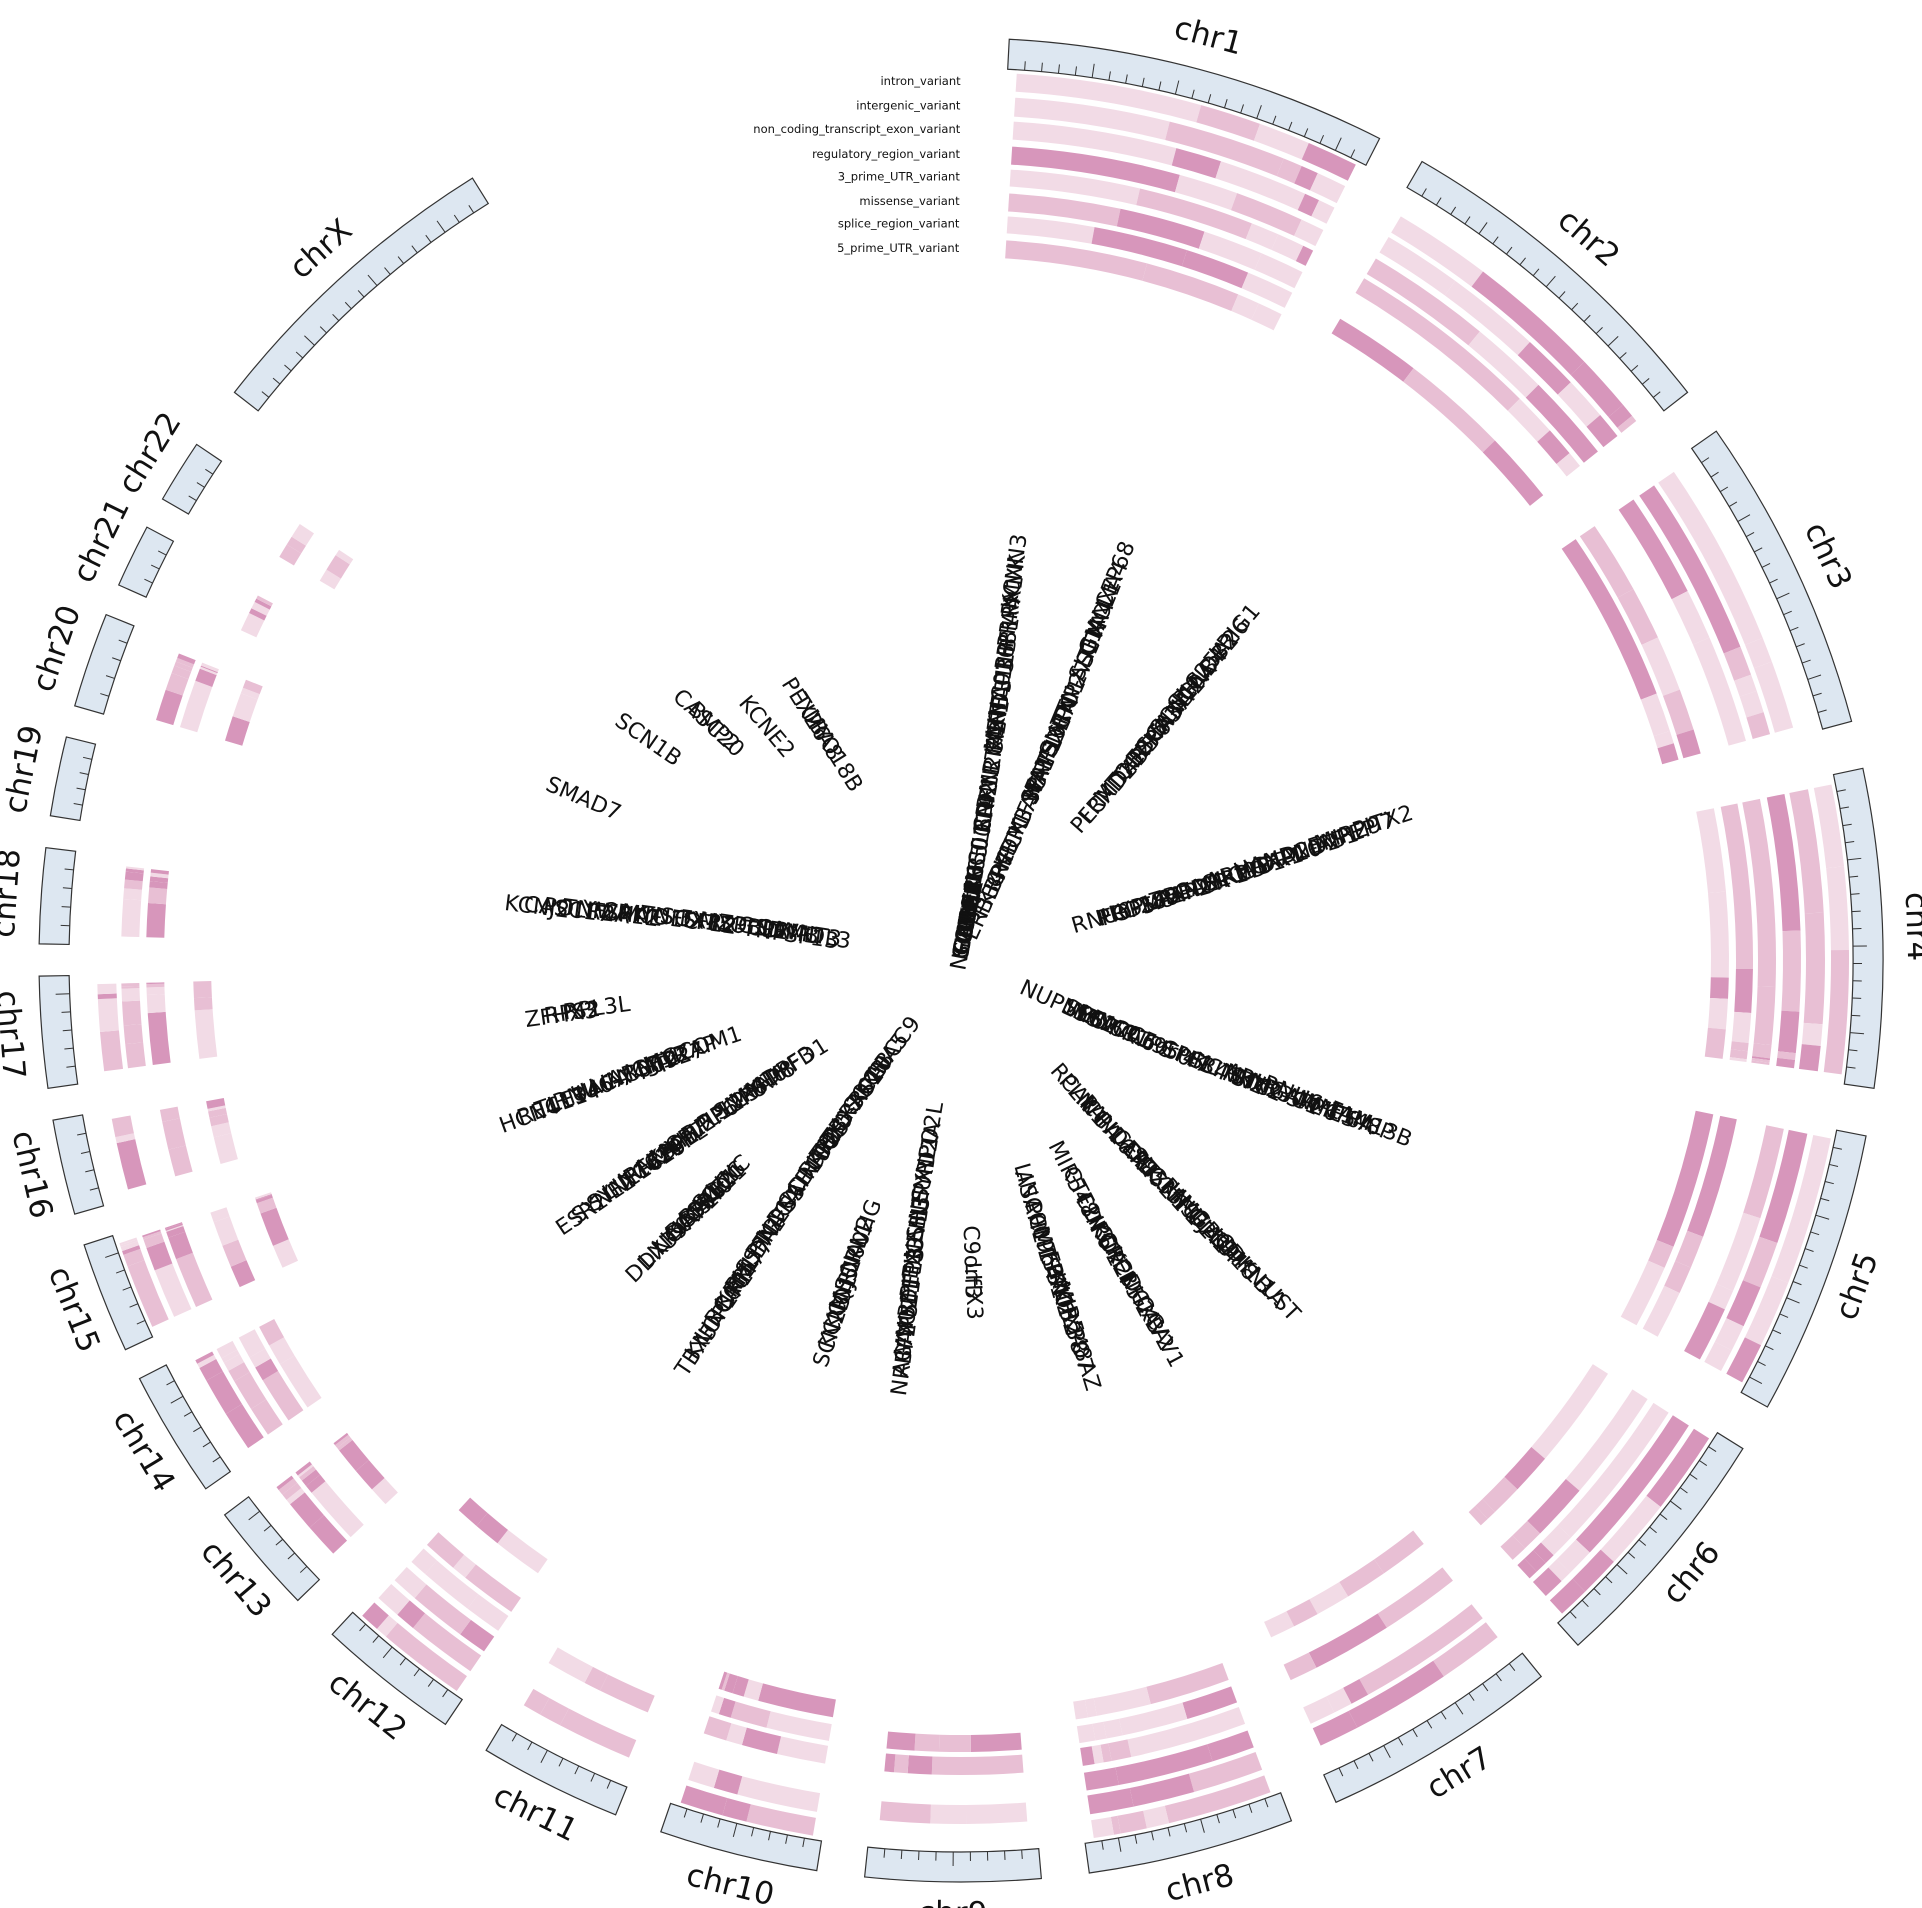 This screenshot has width=1922, height=1908. I want to click on ideogram-chr16: chr16, so click(54, 1168).